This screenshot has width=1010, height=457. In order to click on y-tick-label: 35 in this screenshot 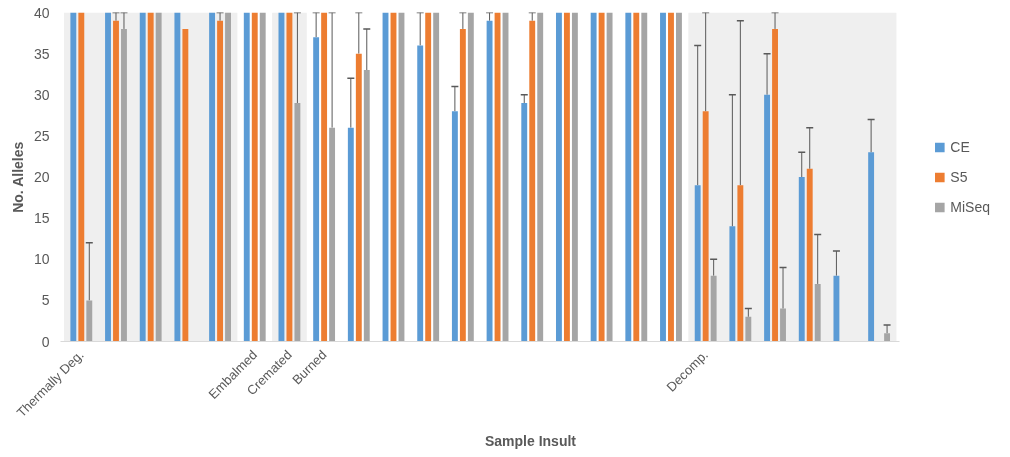, I will do `click(41, 53)`.